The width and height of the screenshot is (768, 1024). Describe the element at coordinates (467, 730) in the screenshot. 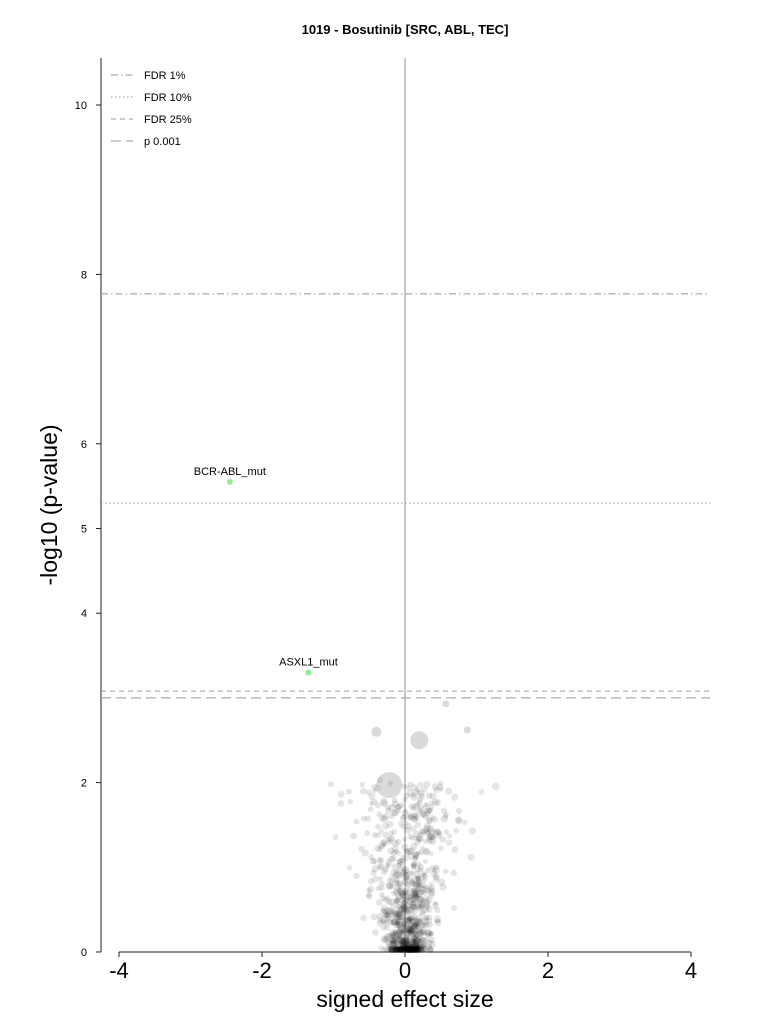

I see `data-point-large` at that location.